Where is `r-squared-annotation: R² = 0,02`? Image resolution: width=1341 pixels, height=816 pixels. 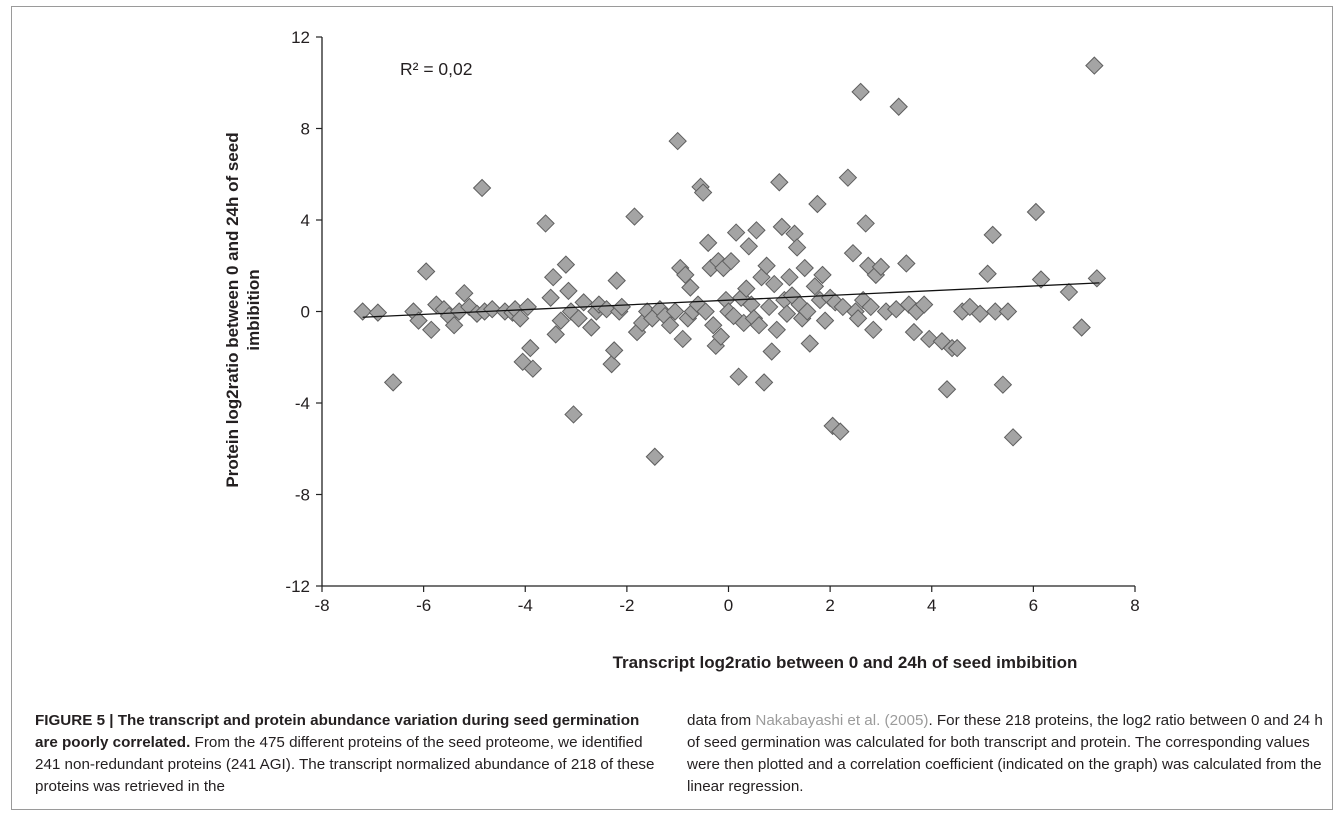 r-squared-annotation: R² = 0,02 is located at coordinates (436, 69).